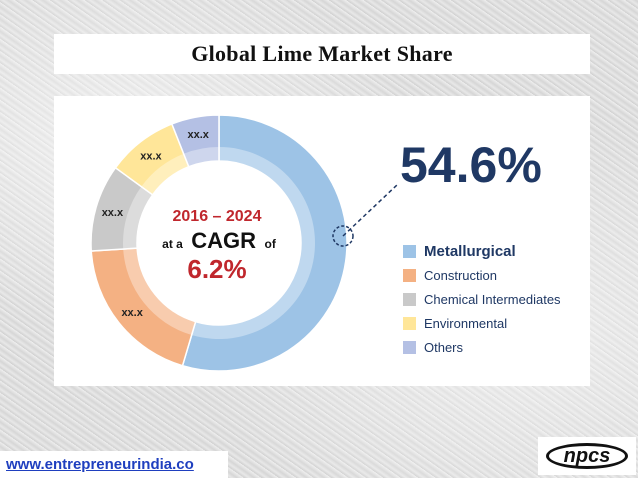 The image size is (638, 478). Describe the element at coordinates (409, 299) in the screenshot. I see `legend-swatch-chemical-intermediates` at that location.